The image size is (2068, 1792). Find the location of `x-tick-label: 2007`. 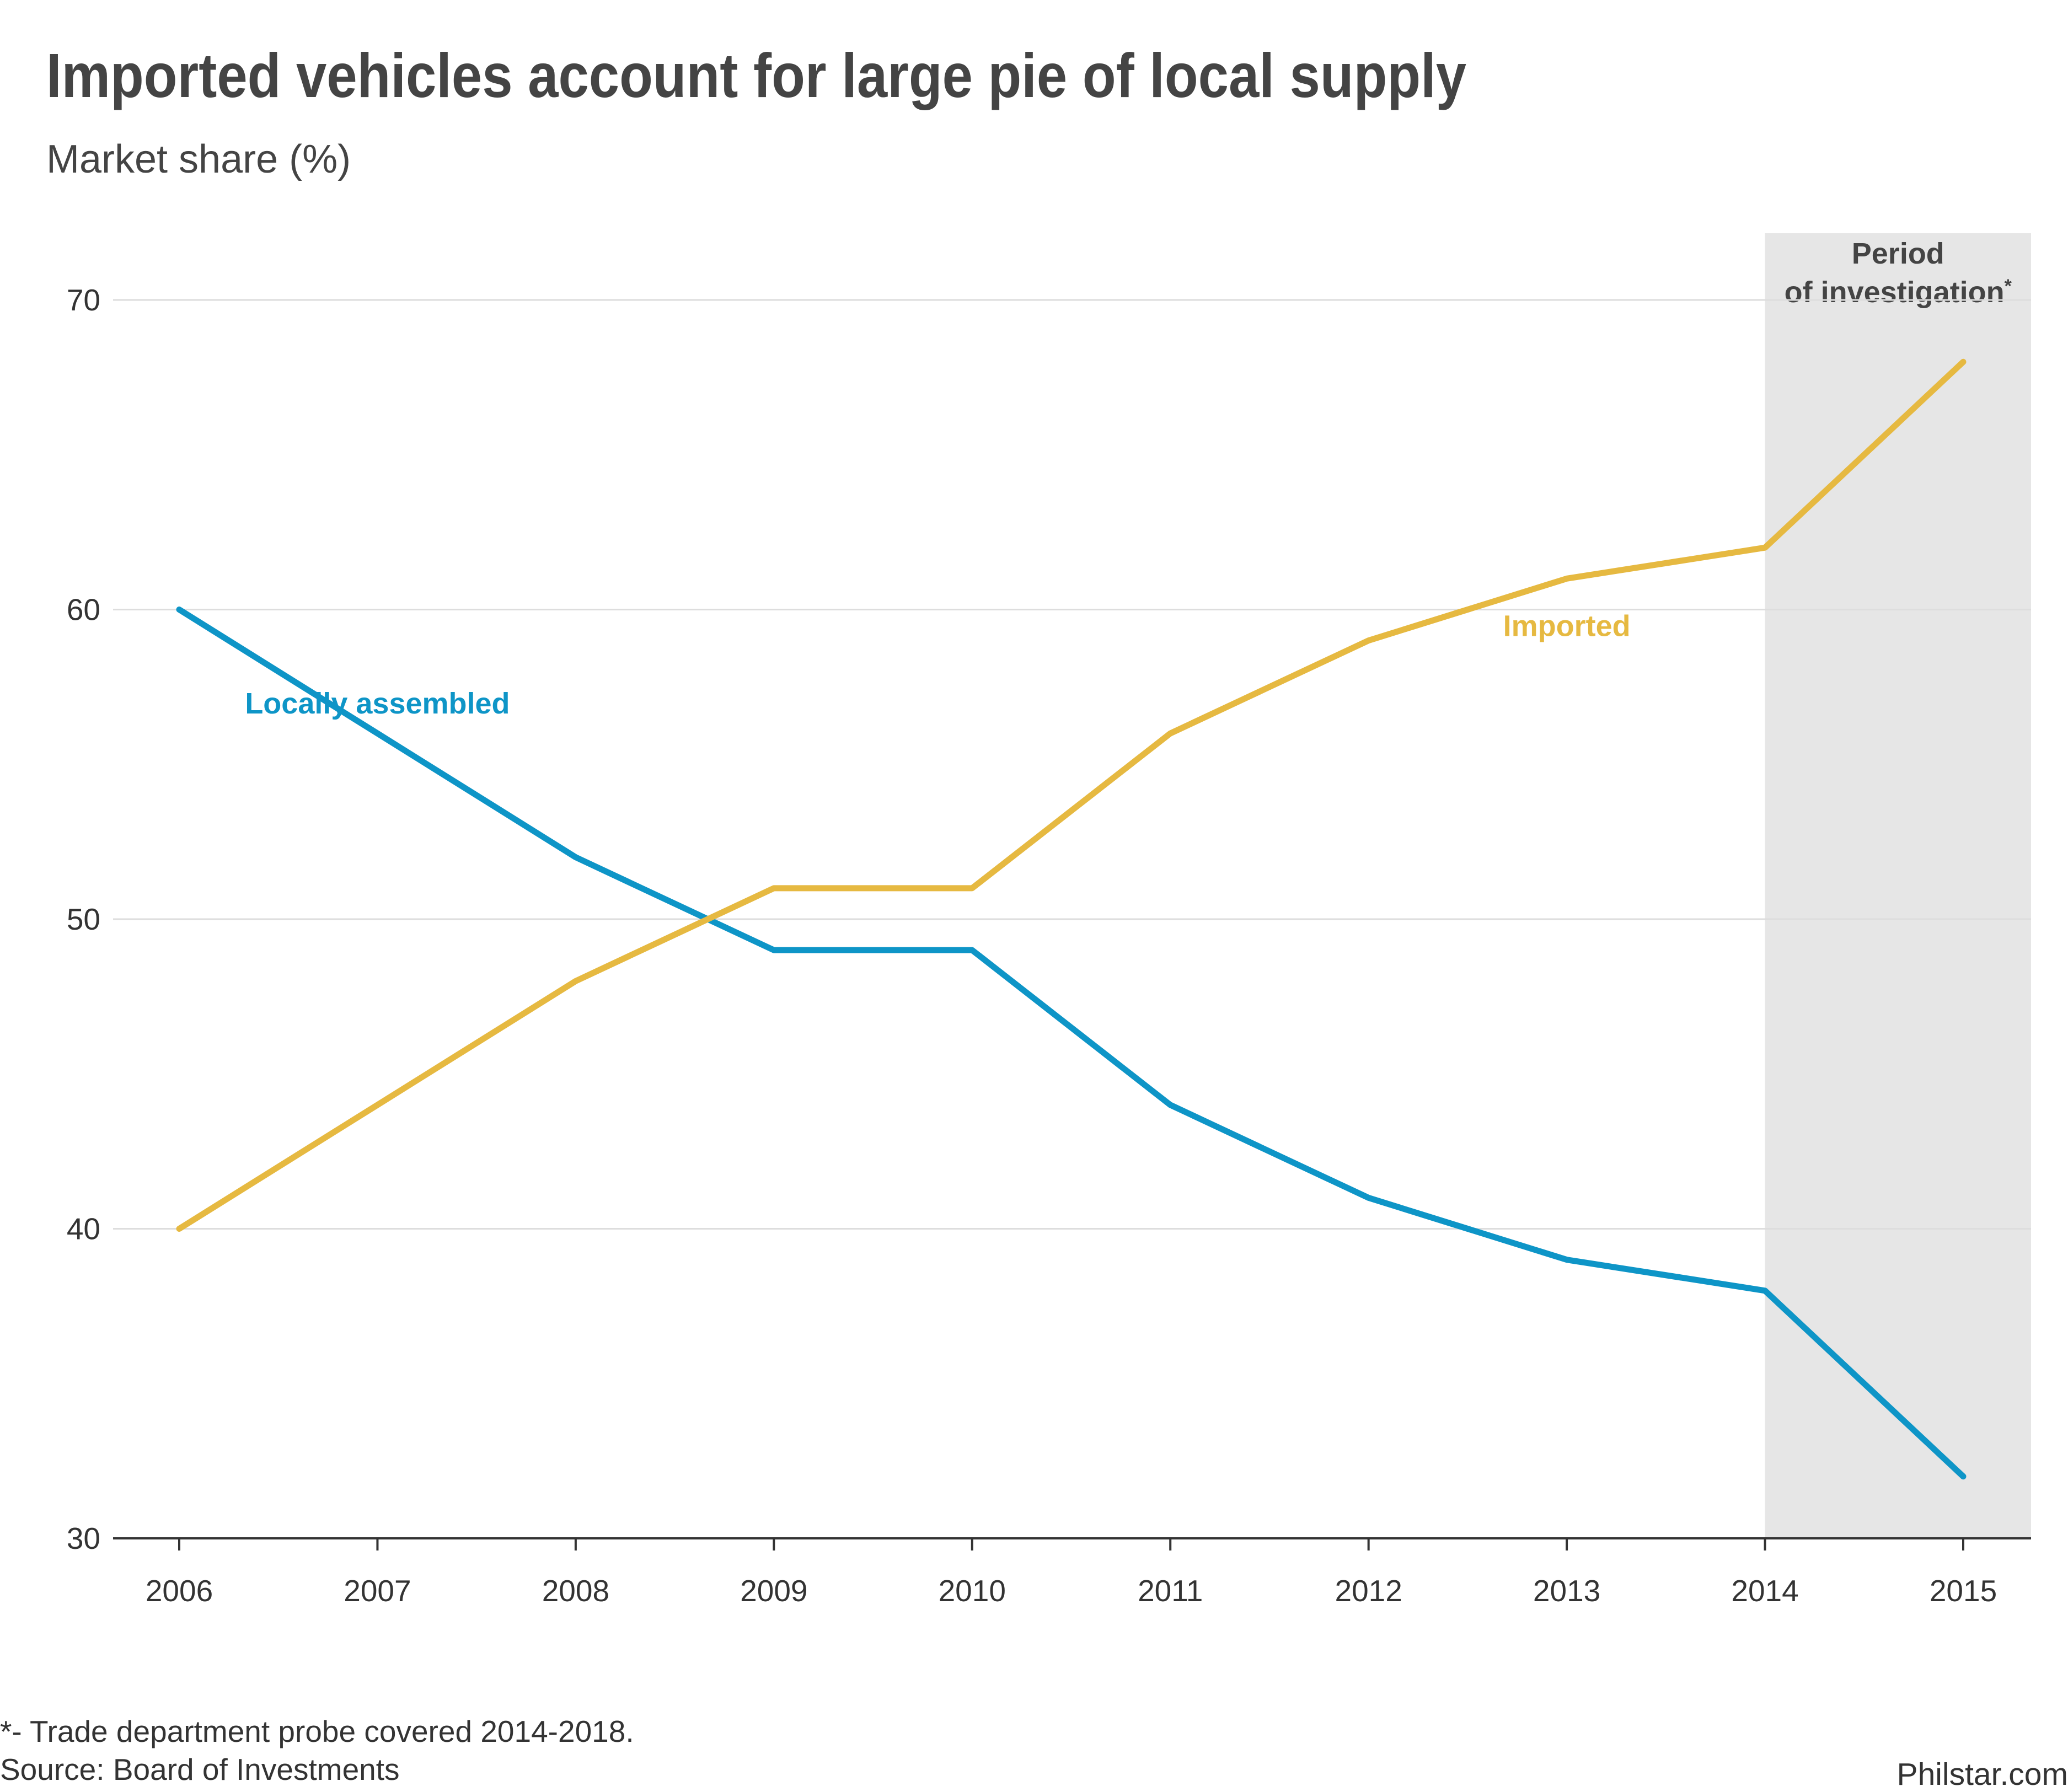

x-tick-label: 2007 is located at coordinates (377, 1591).